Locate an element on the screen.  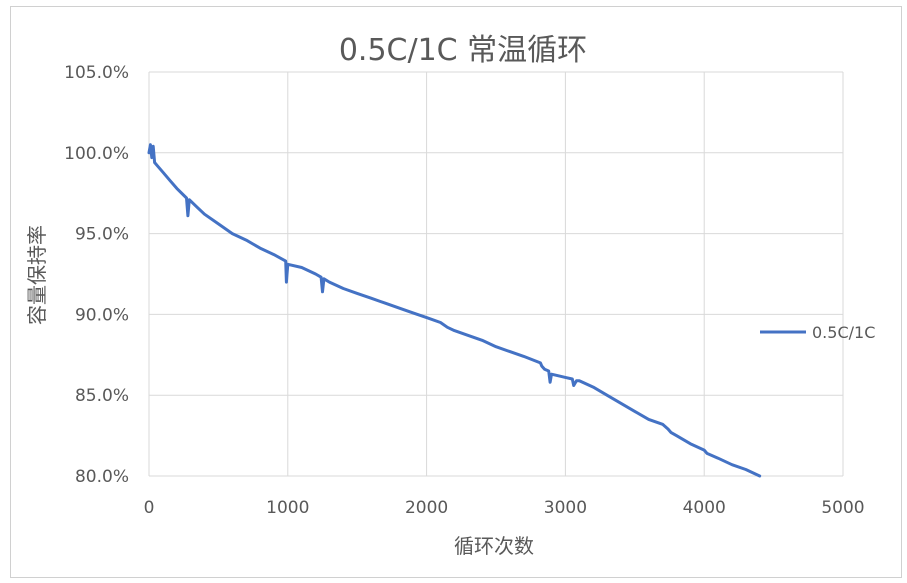
y-tick-label: 95.0% is located at coordinates (102, 235).